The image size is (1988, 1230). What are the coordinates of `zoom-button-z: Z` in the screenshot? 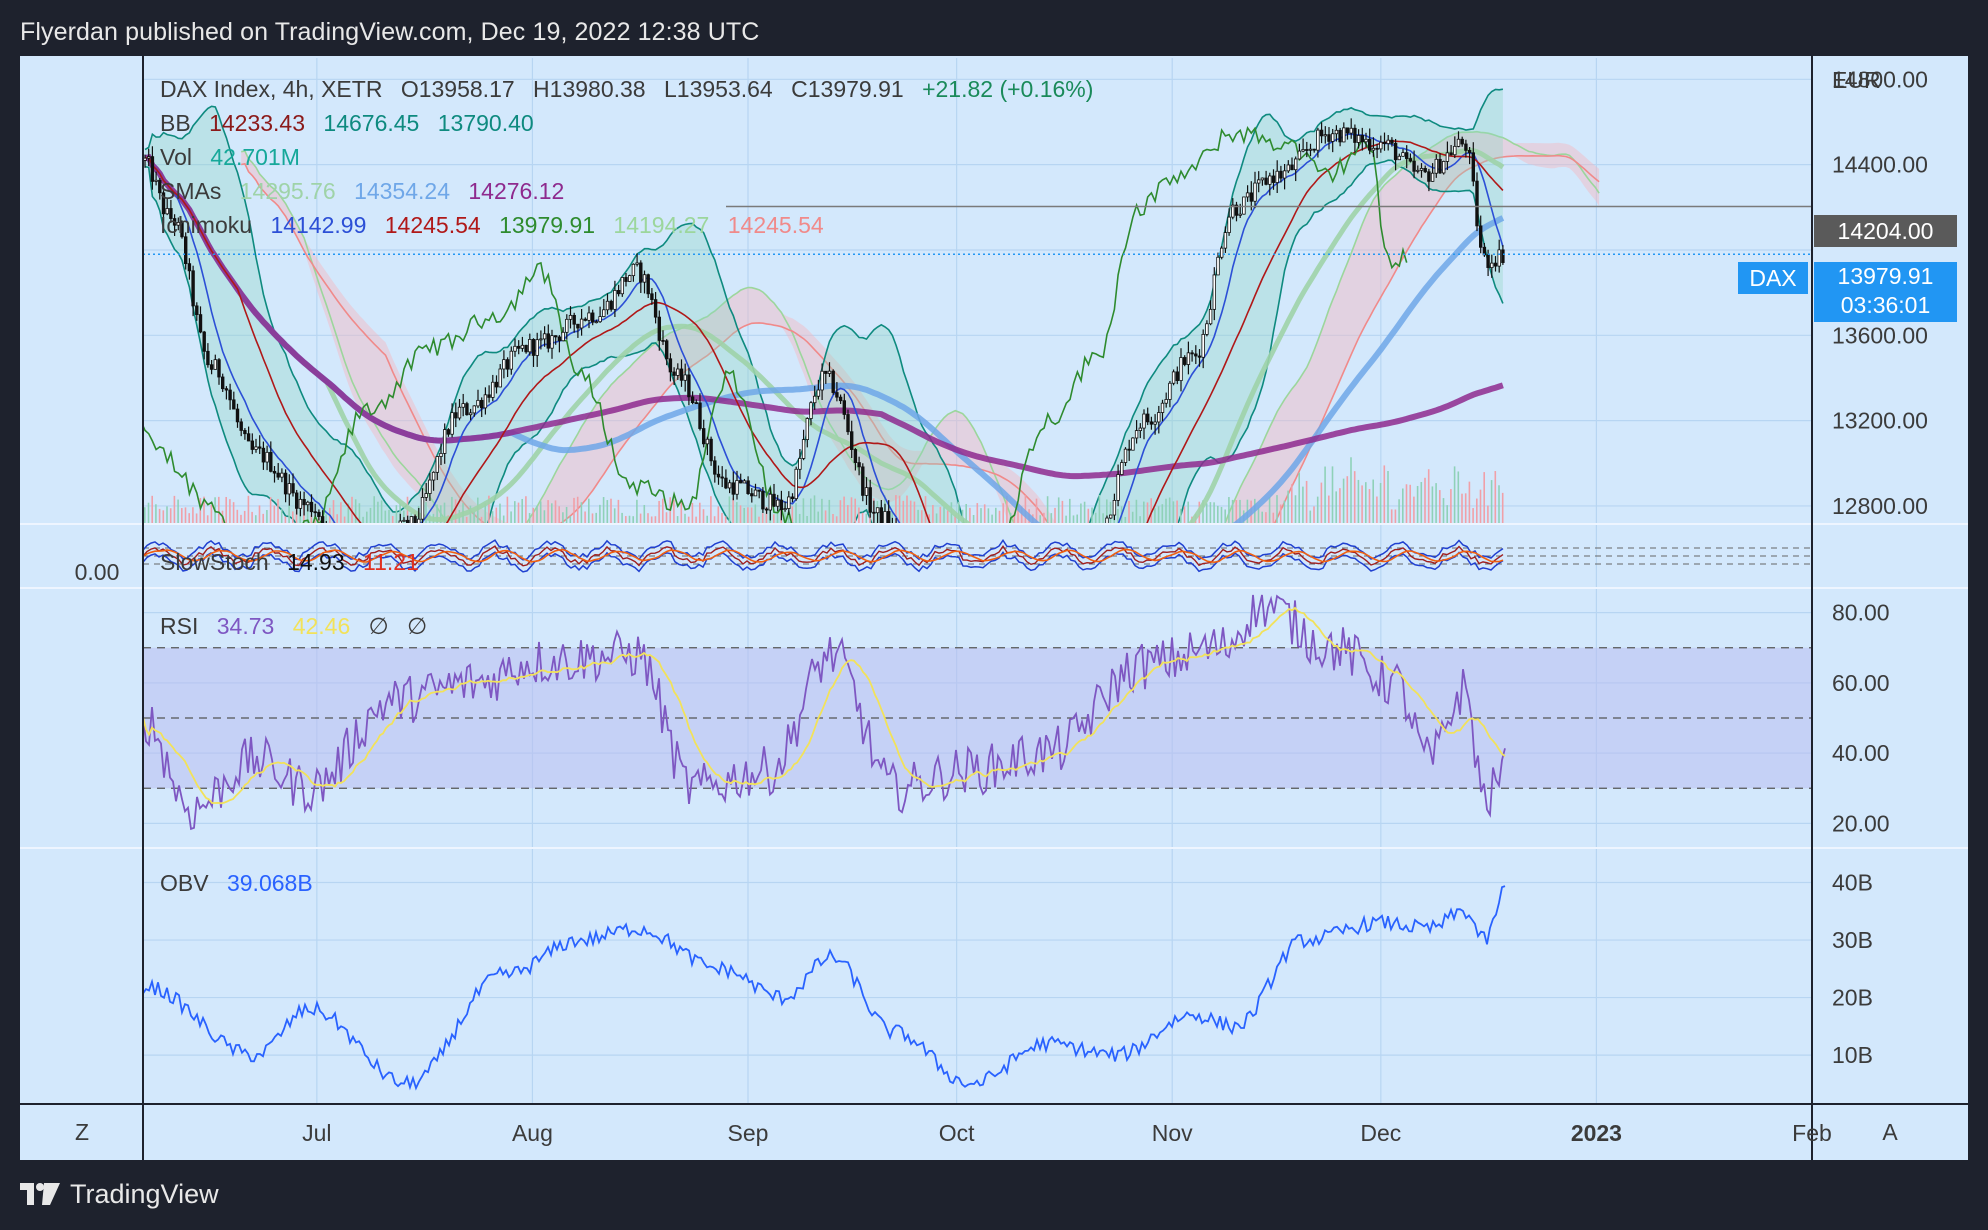 It's located at (82, 1132).